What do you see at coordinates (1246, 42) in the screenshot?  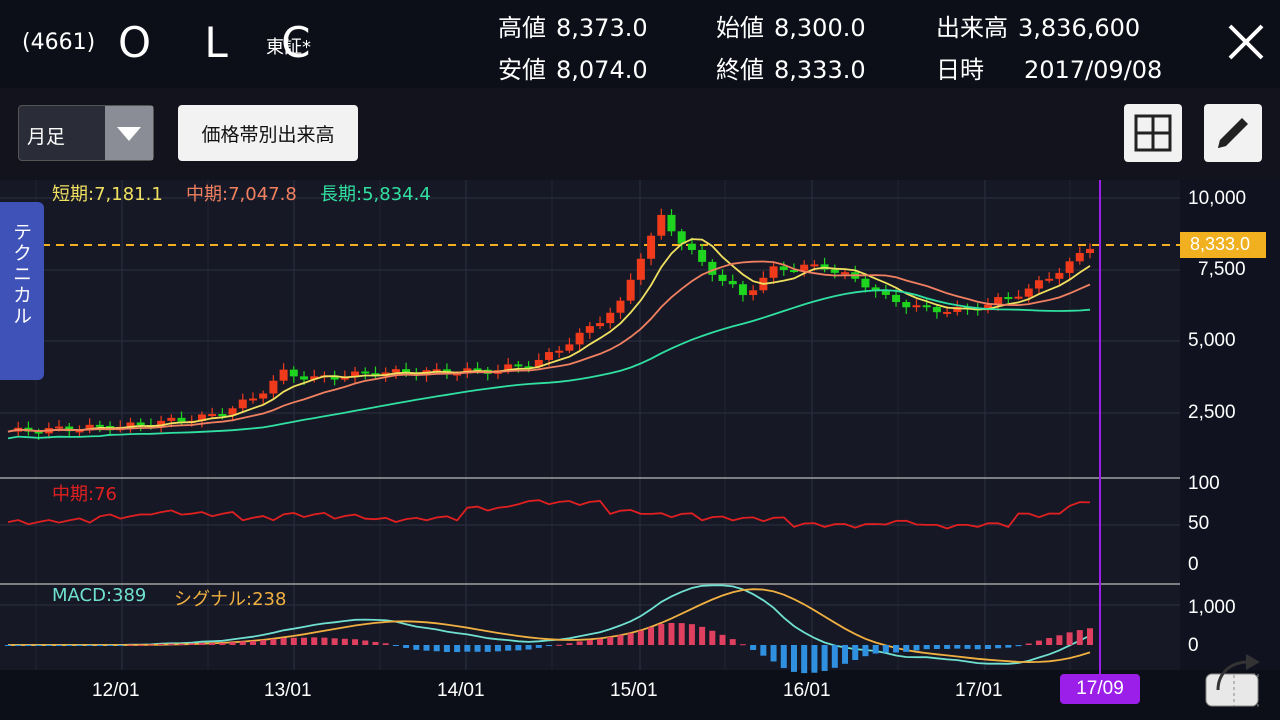 I see `close-icon` at bounding box center [1246, 42].